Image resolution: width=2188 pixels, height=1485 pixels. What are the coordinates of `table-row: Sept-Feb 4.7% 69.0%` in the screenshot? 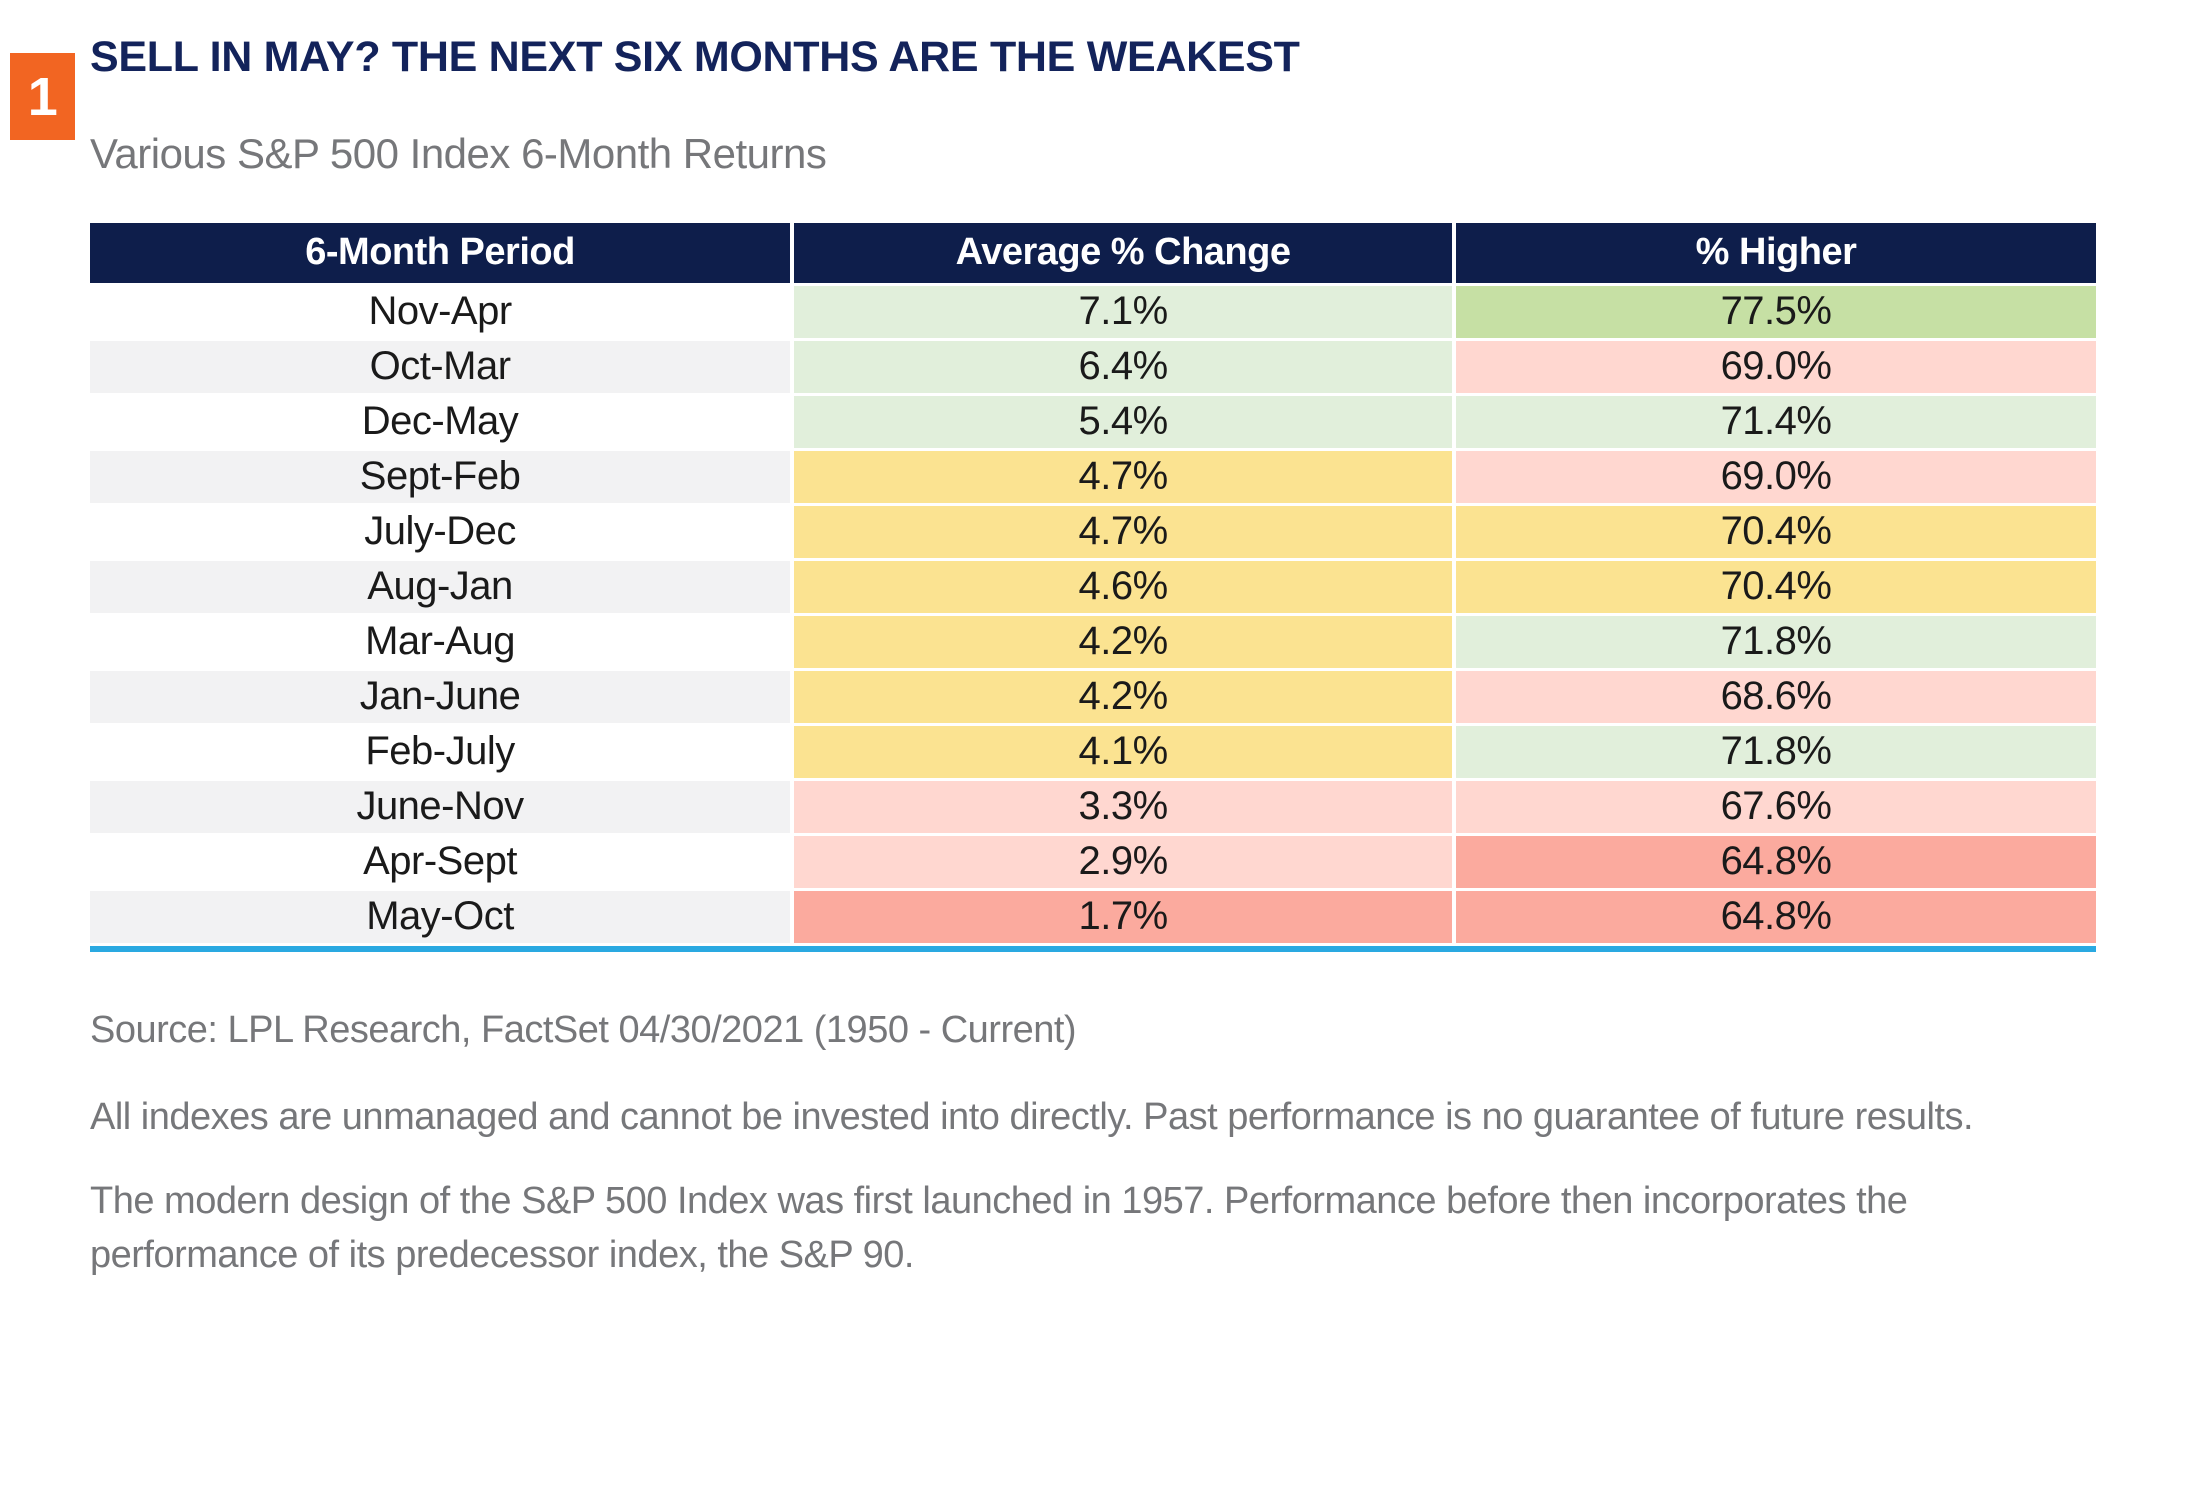 It's located at (1093, 477).